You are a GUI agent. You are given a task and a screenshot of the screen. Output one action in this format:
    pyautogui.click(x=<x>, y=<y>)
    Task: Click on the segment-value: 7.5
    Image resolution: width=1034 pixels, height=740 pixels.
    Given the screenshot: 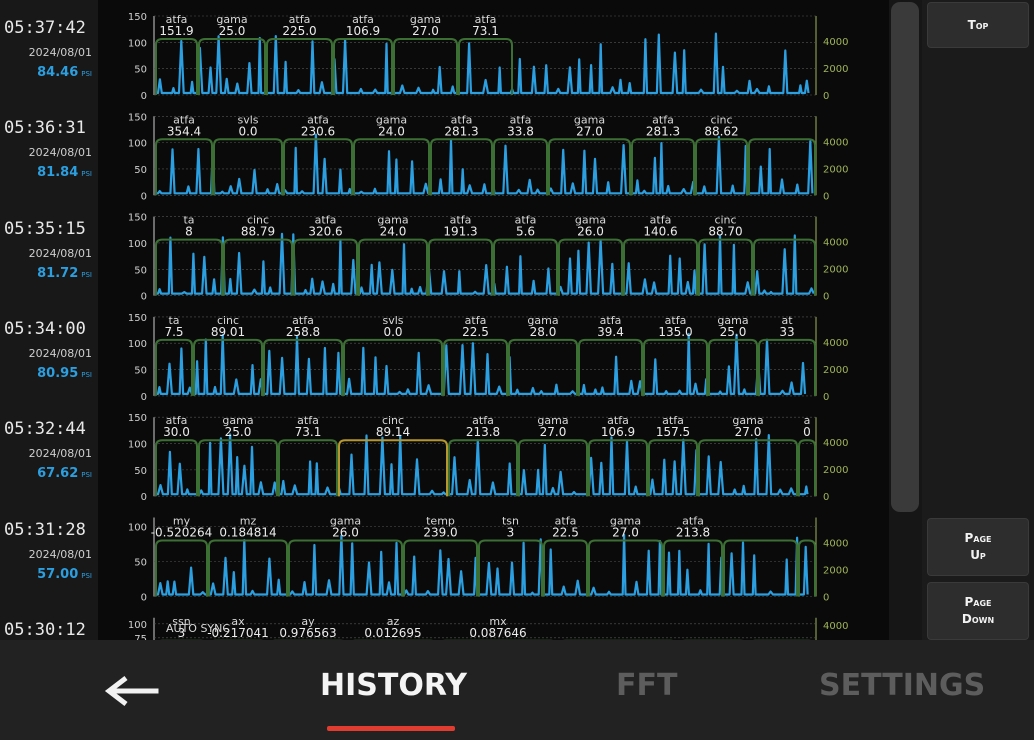 What is the action you would take?
    pyautogui.click(x=173, y=332)
    